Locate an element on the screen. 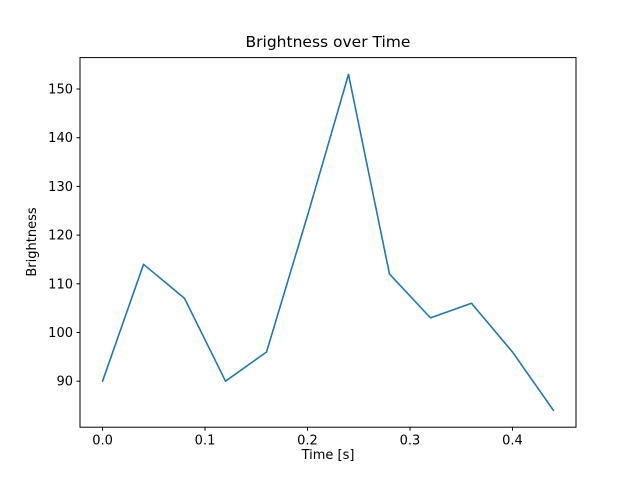  x-tick-label: 0.1 is located at coordinates (205, 441).